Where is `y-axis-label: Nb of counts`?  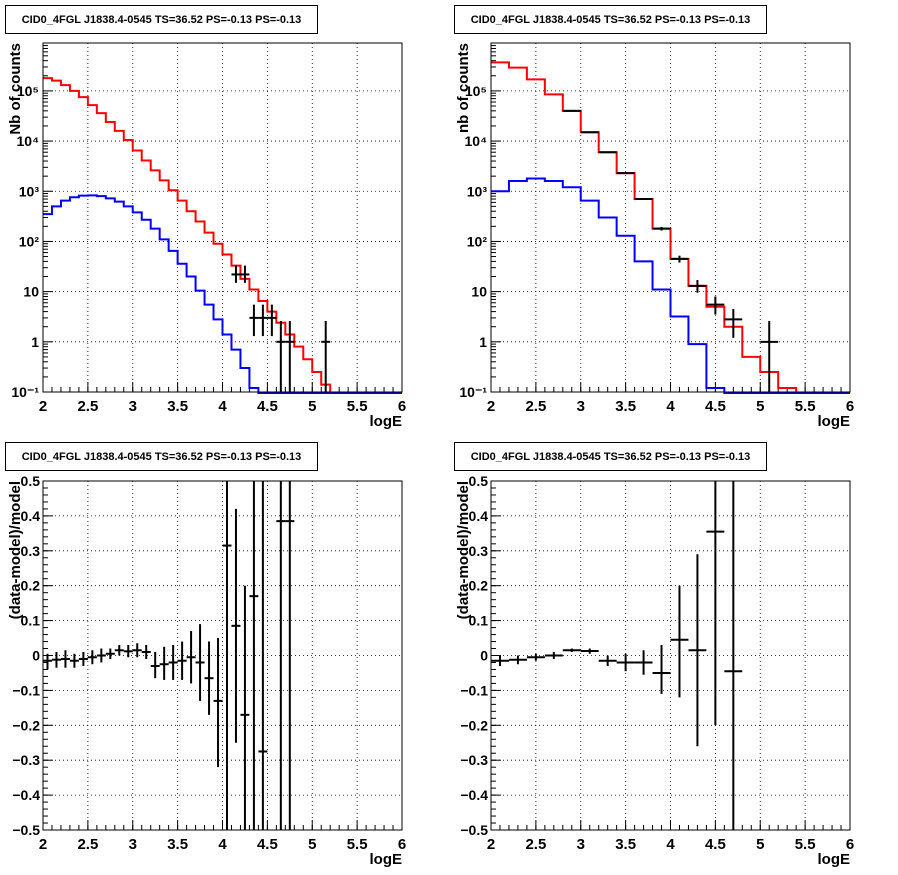 y-axis-label: Nb of counts is located at coordinates (15, 89).